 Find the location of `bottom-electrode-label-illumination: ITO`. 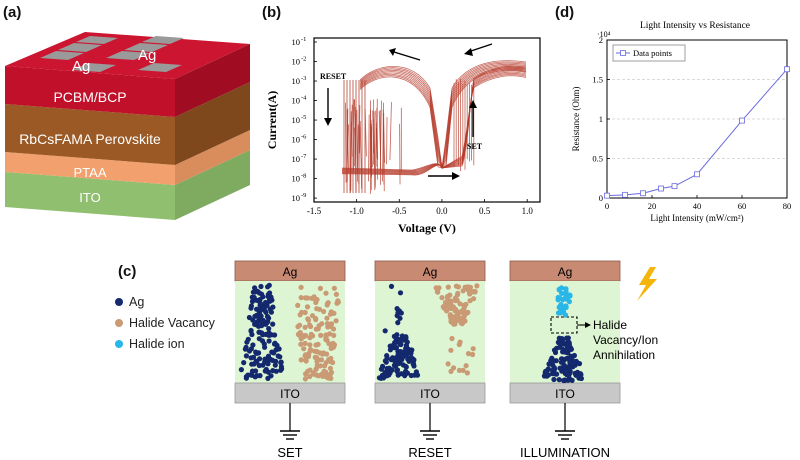

bottom-electrode-label-illumination: ITO is located at coordinates (565, 394).